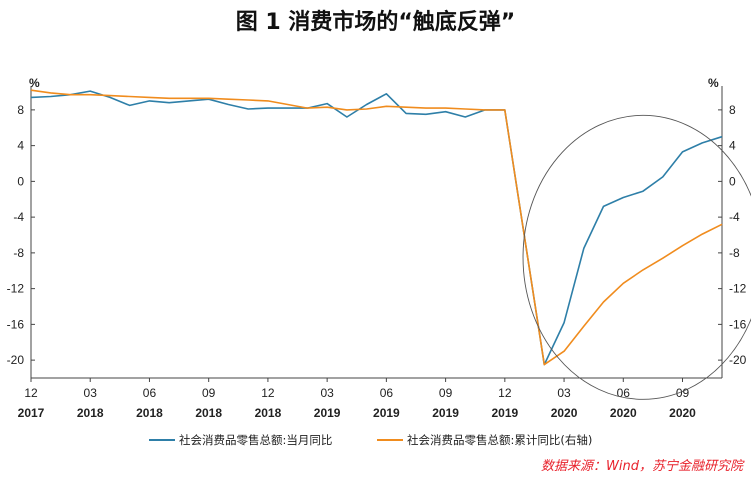 The image size is (751, 477). I want to click on left-axis-unit: %, so click(34, 83).